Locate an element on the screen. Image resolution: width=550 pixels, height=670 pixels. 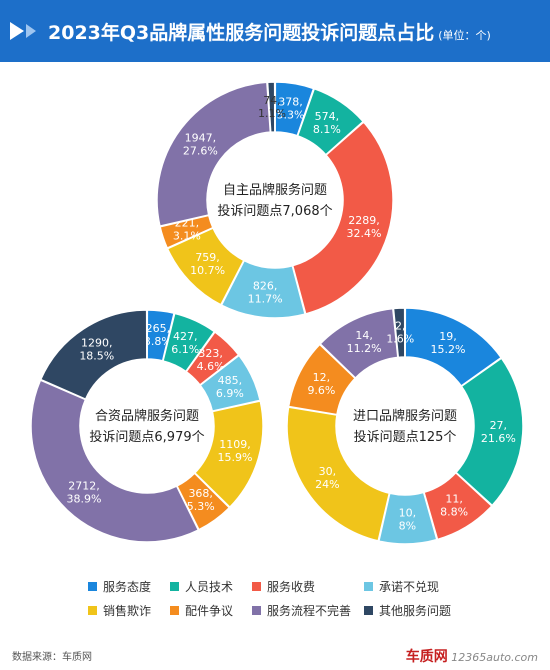
slice-percent: 11.2% is located at coordinates (364, 348).